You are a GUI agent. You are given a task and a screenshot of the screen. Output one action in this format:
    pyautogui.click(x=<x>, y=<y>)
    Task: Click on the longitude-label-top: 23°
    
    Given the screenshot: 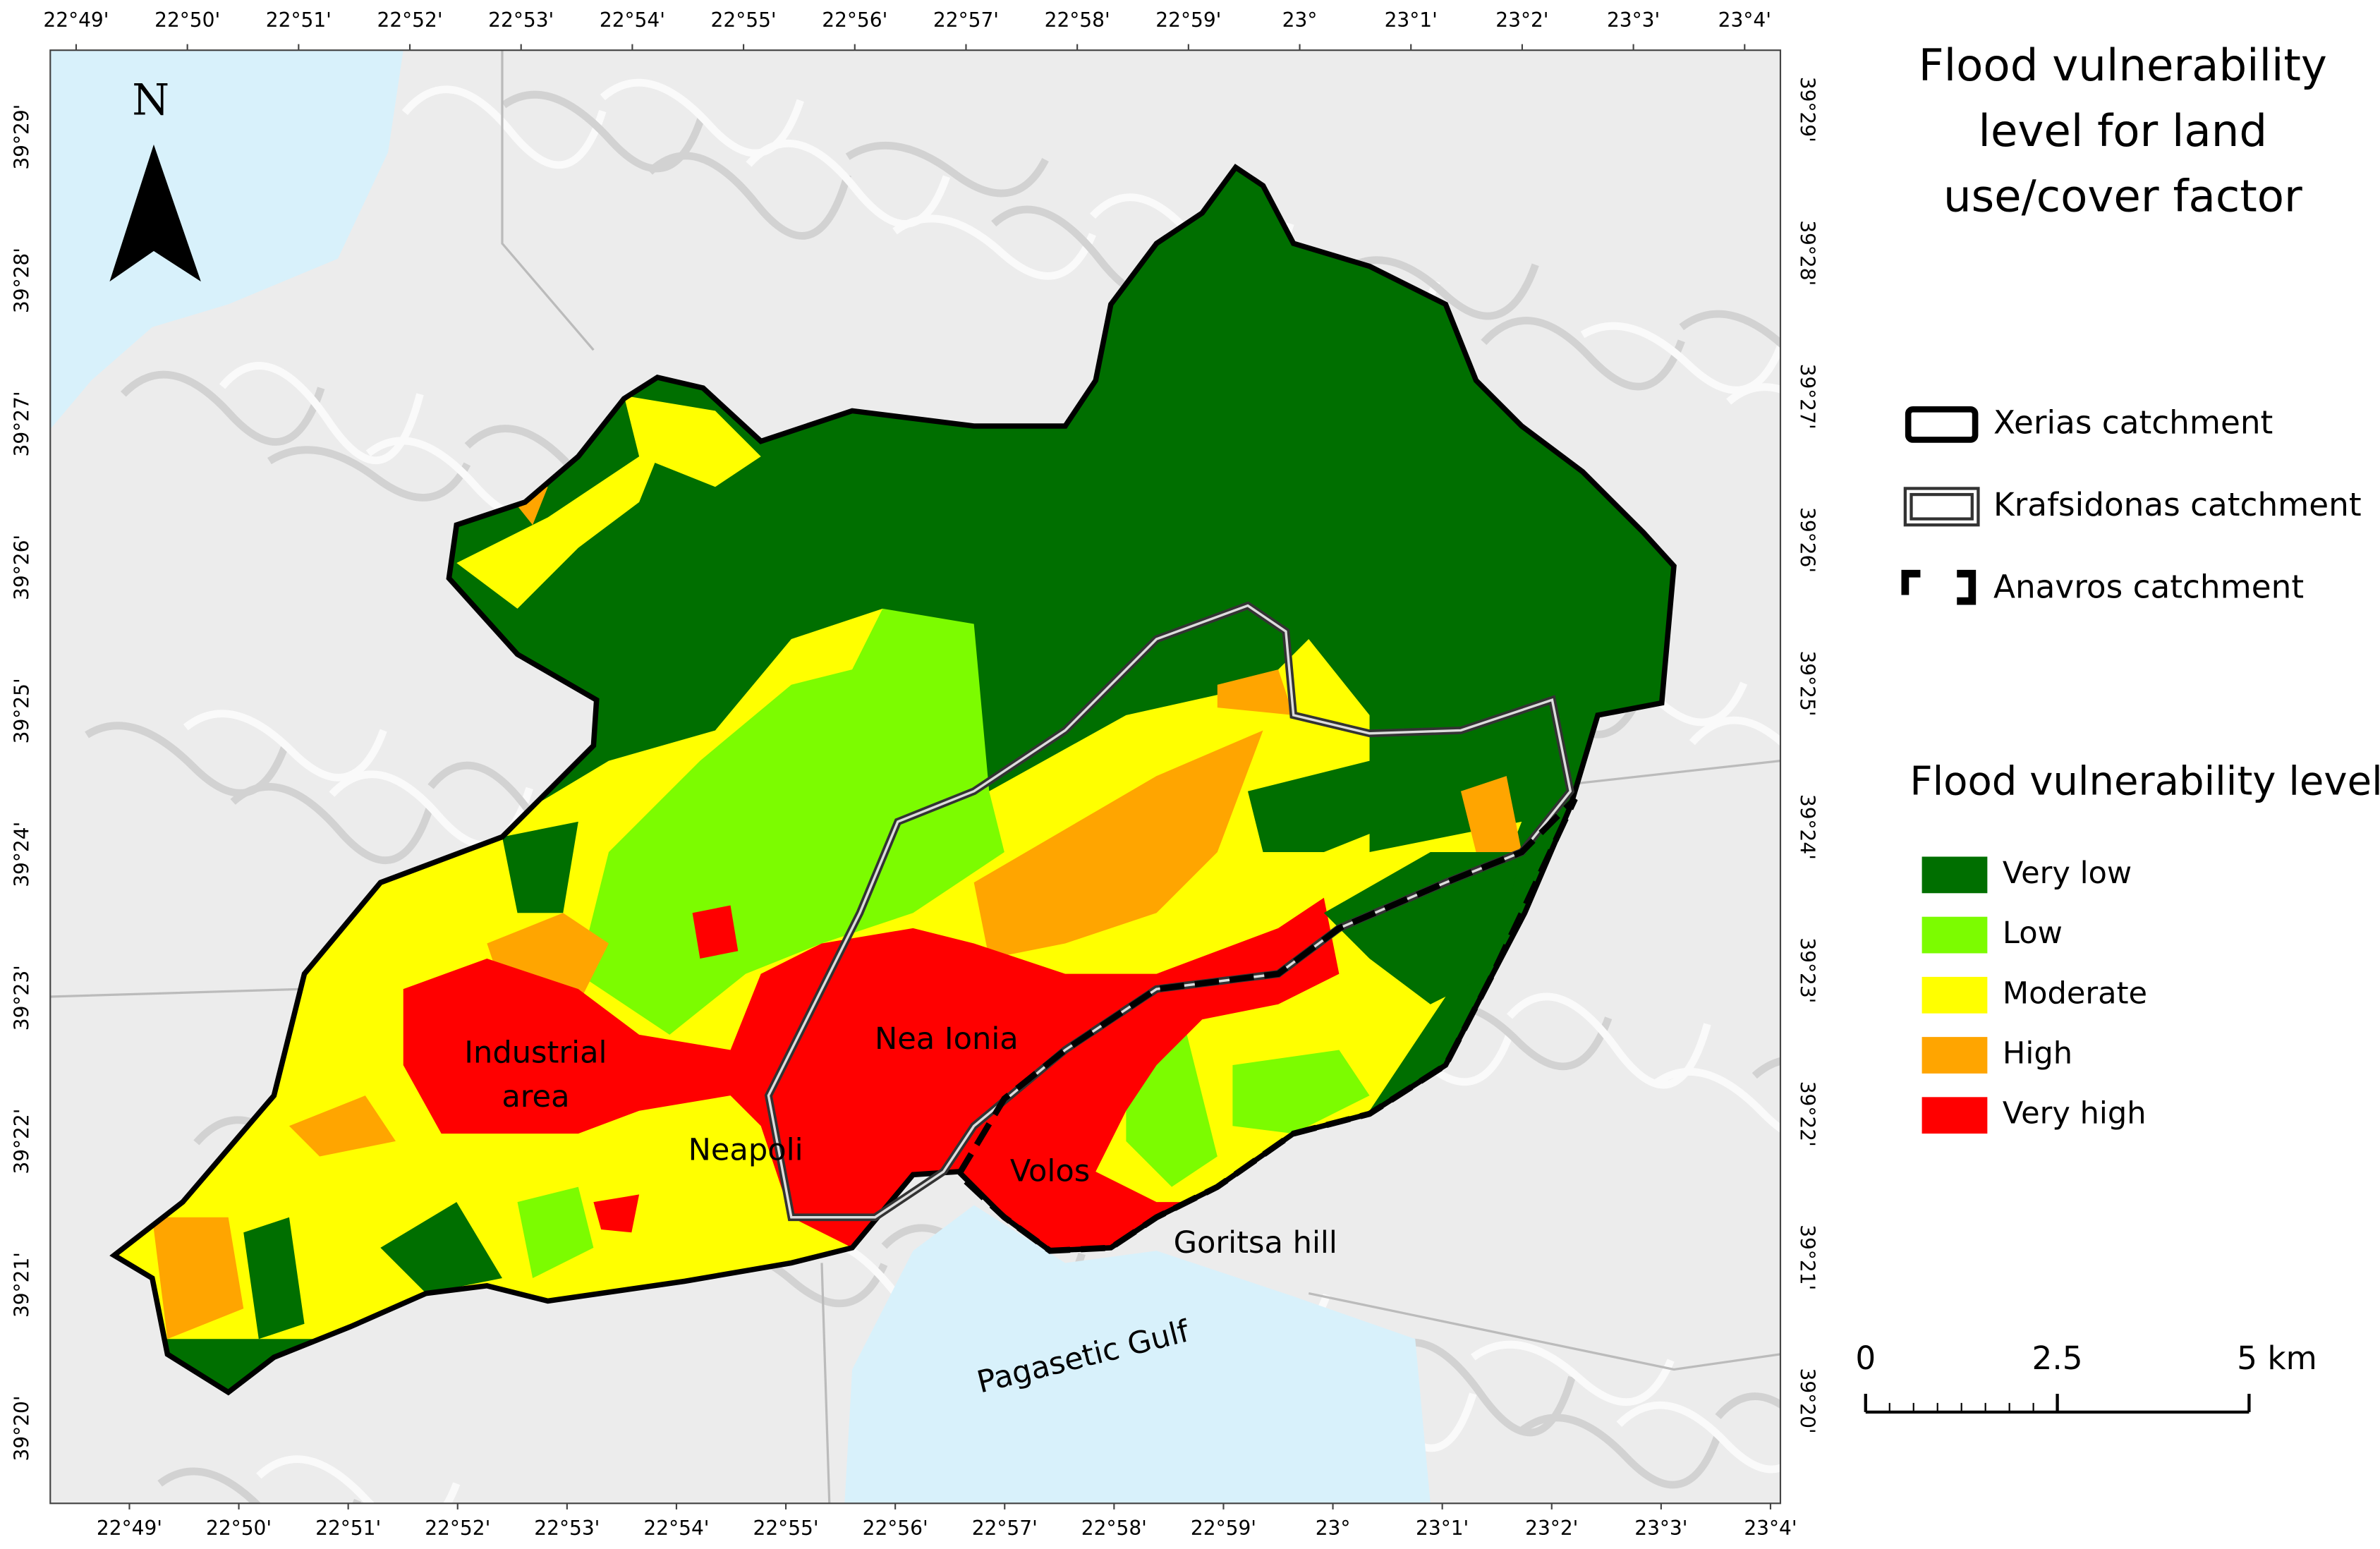 What is the action you would take?
    pyautogui.click(x=1300, y=20)
    